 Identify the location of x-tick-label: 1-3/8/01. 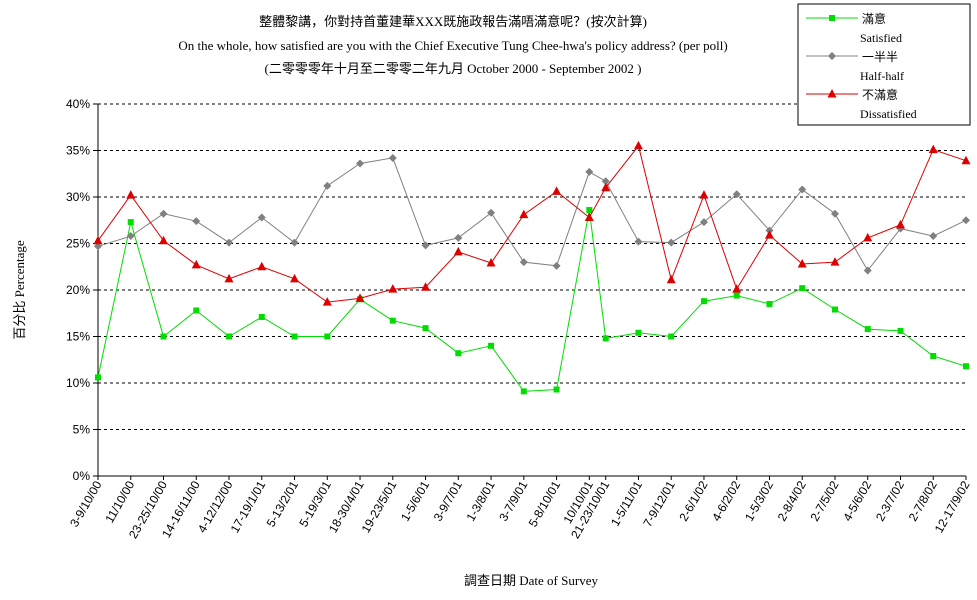
(481, 500).